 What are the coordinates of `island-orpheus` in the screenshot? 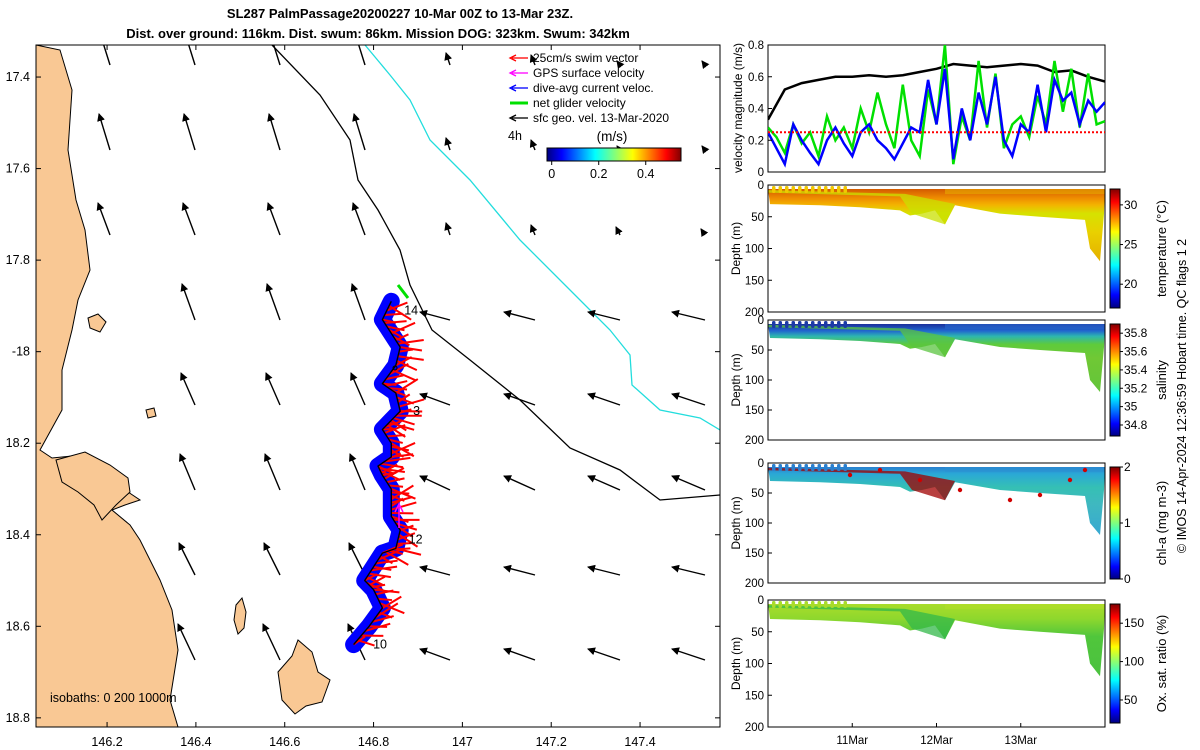 It's located at (240, 615).